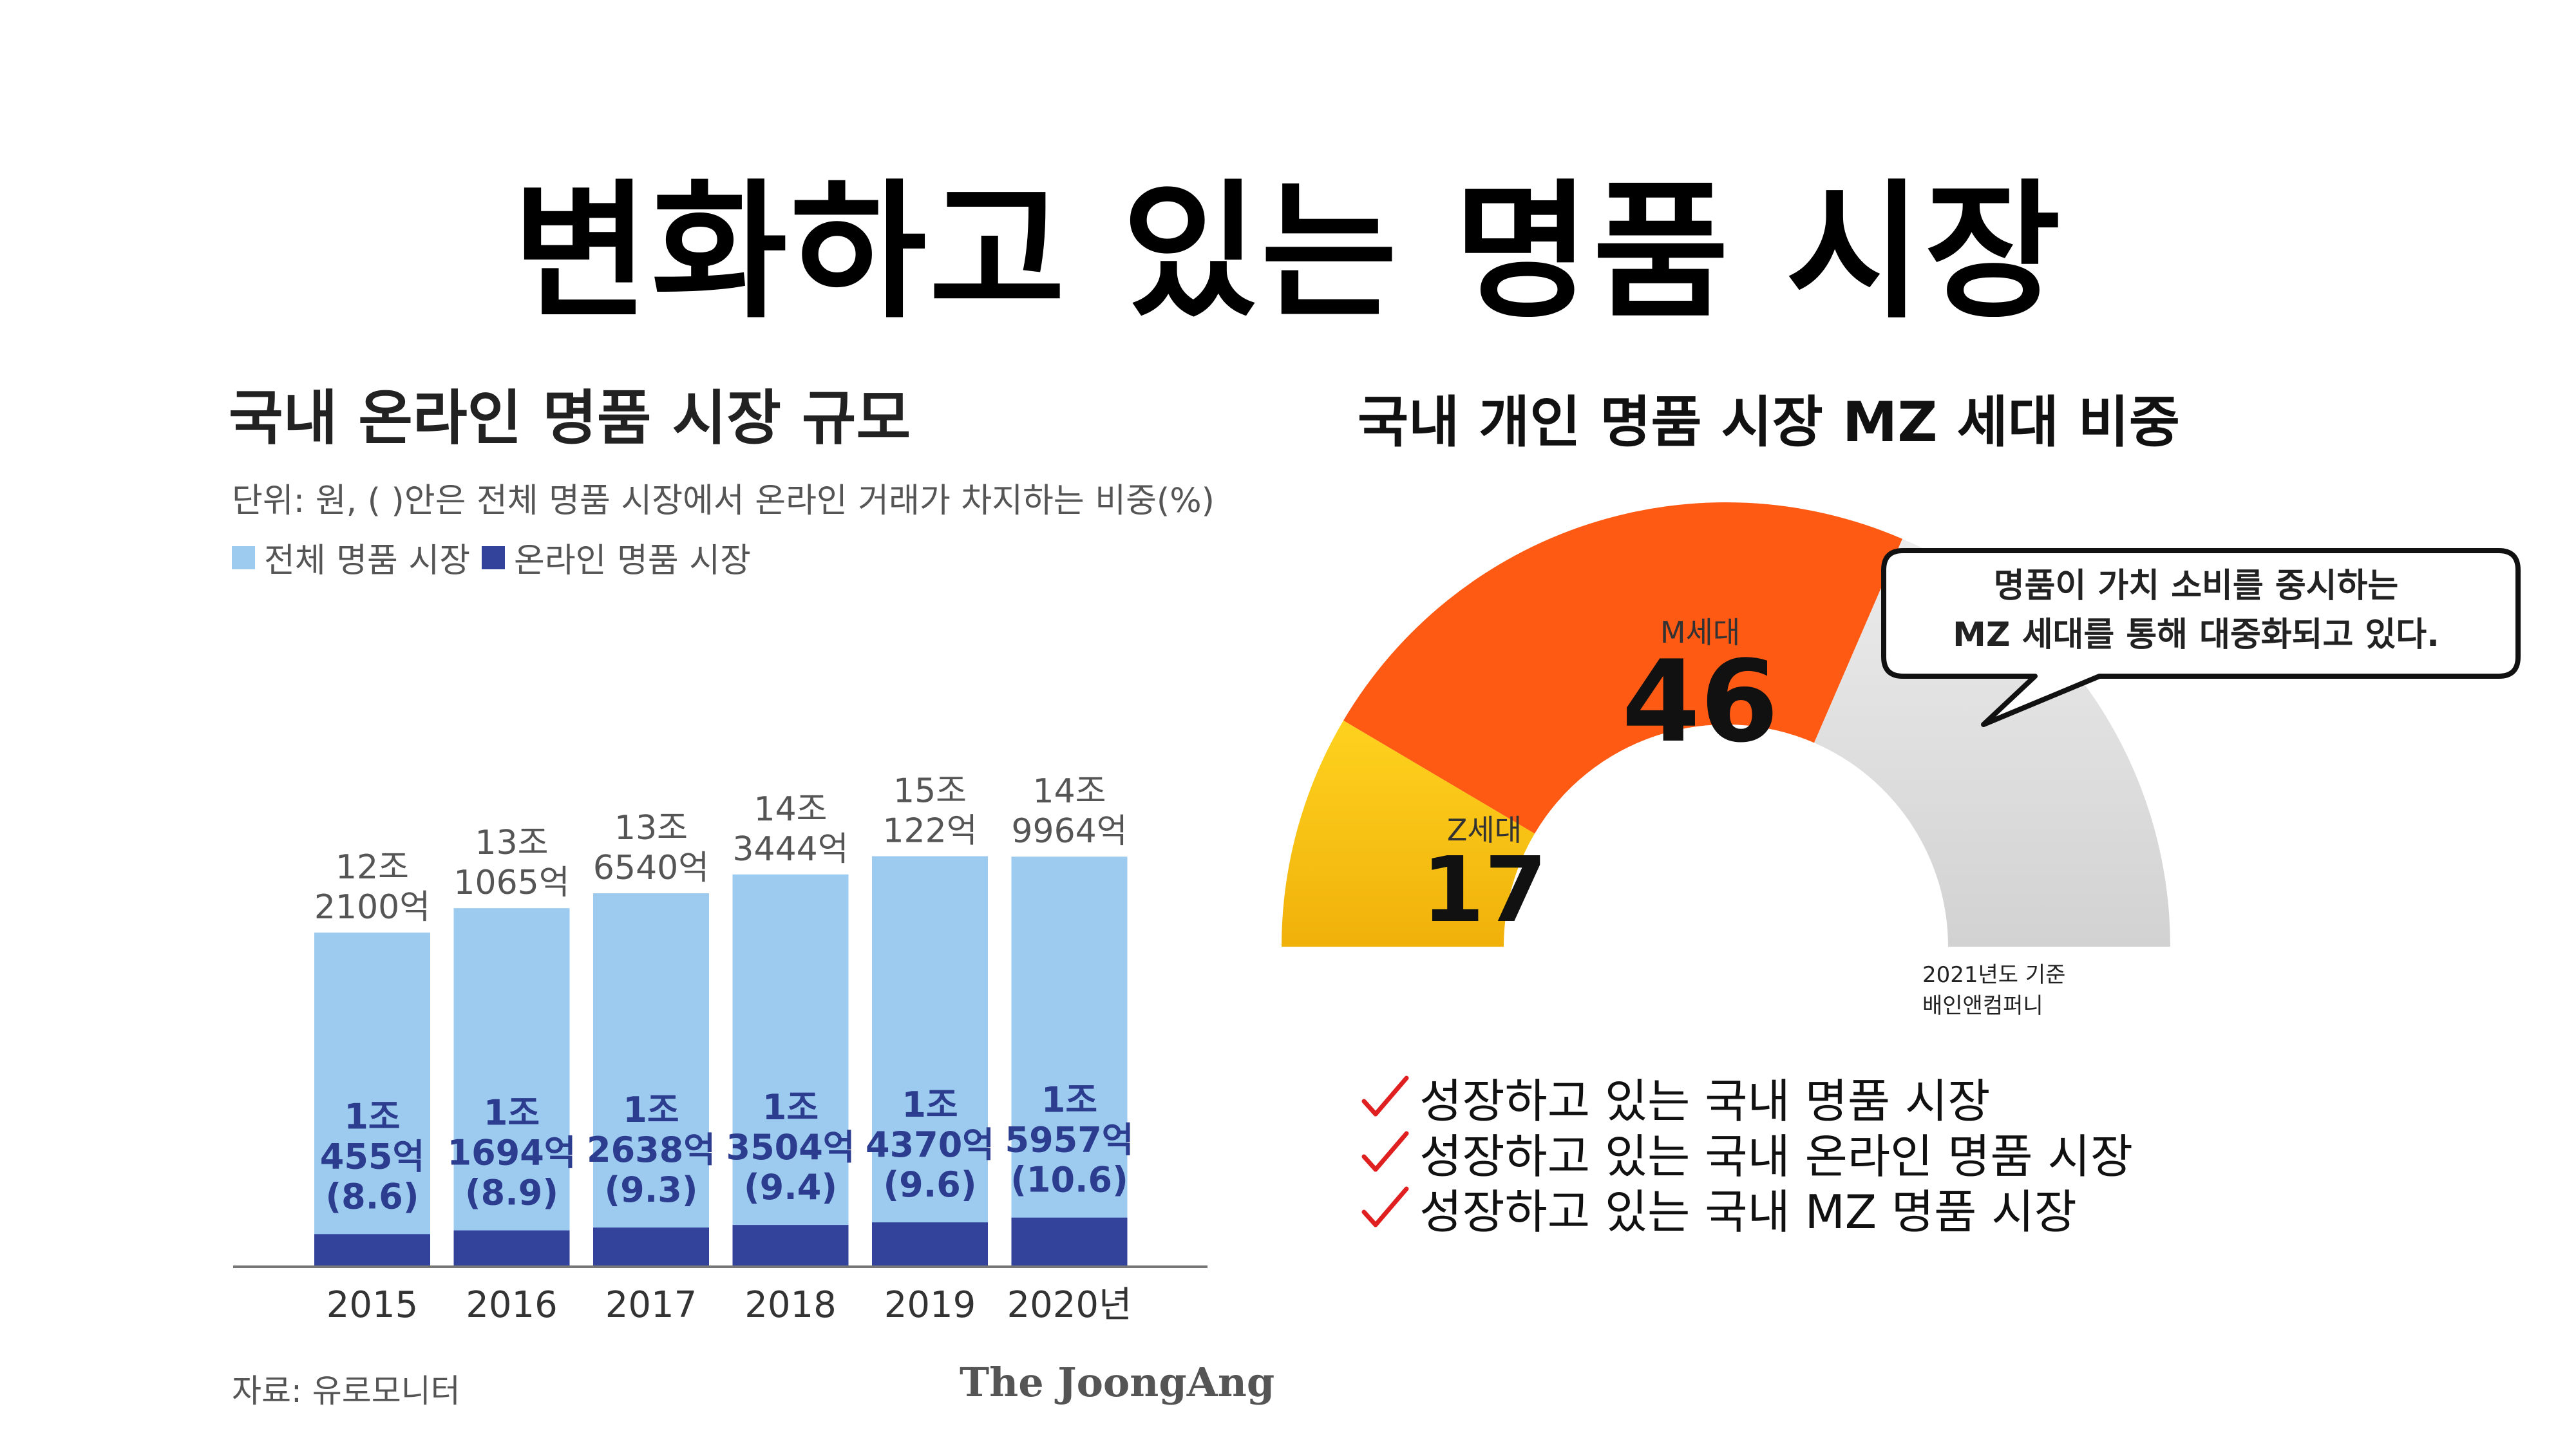  I want to click on bar-label-total: 15조, so click(930, 791).